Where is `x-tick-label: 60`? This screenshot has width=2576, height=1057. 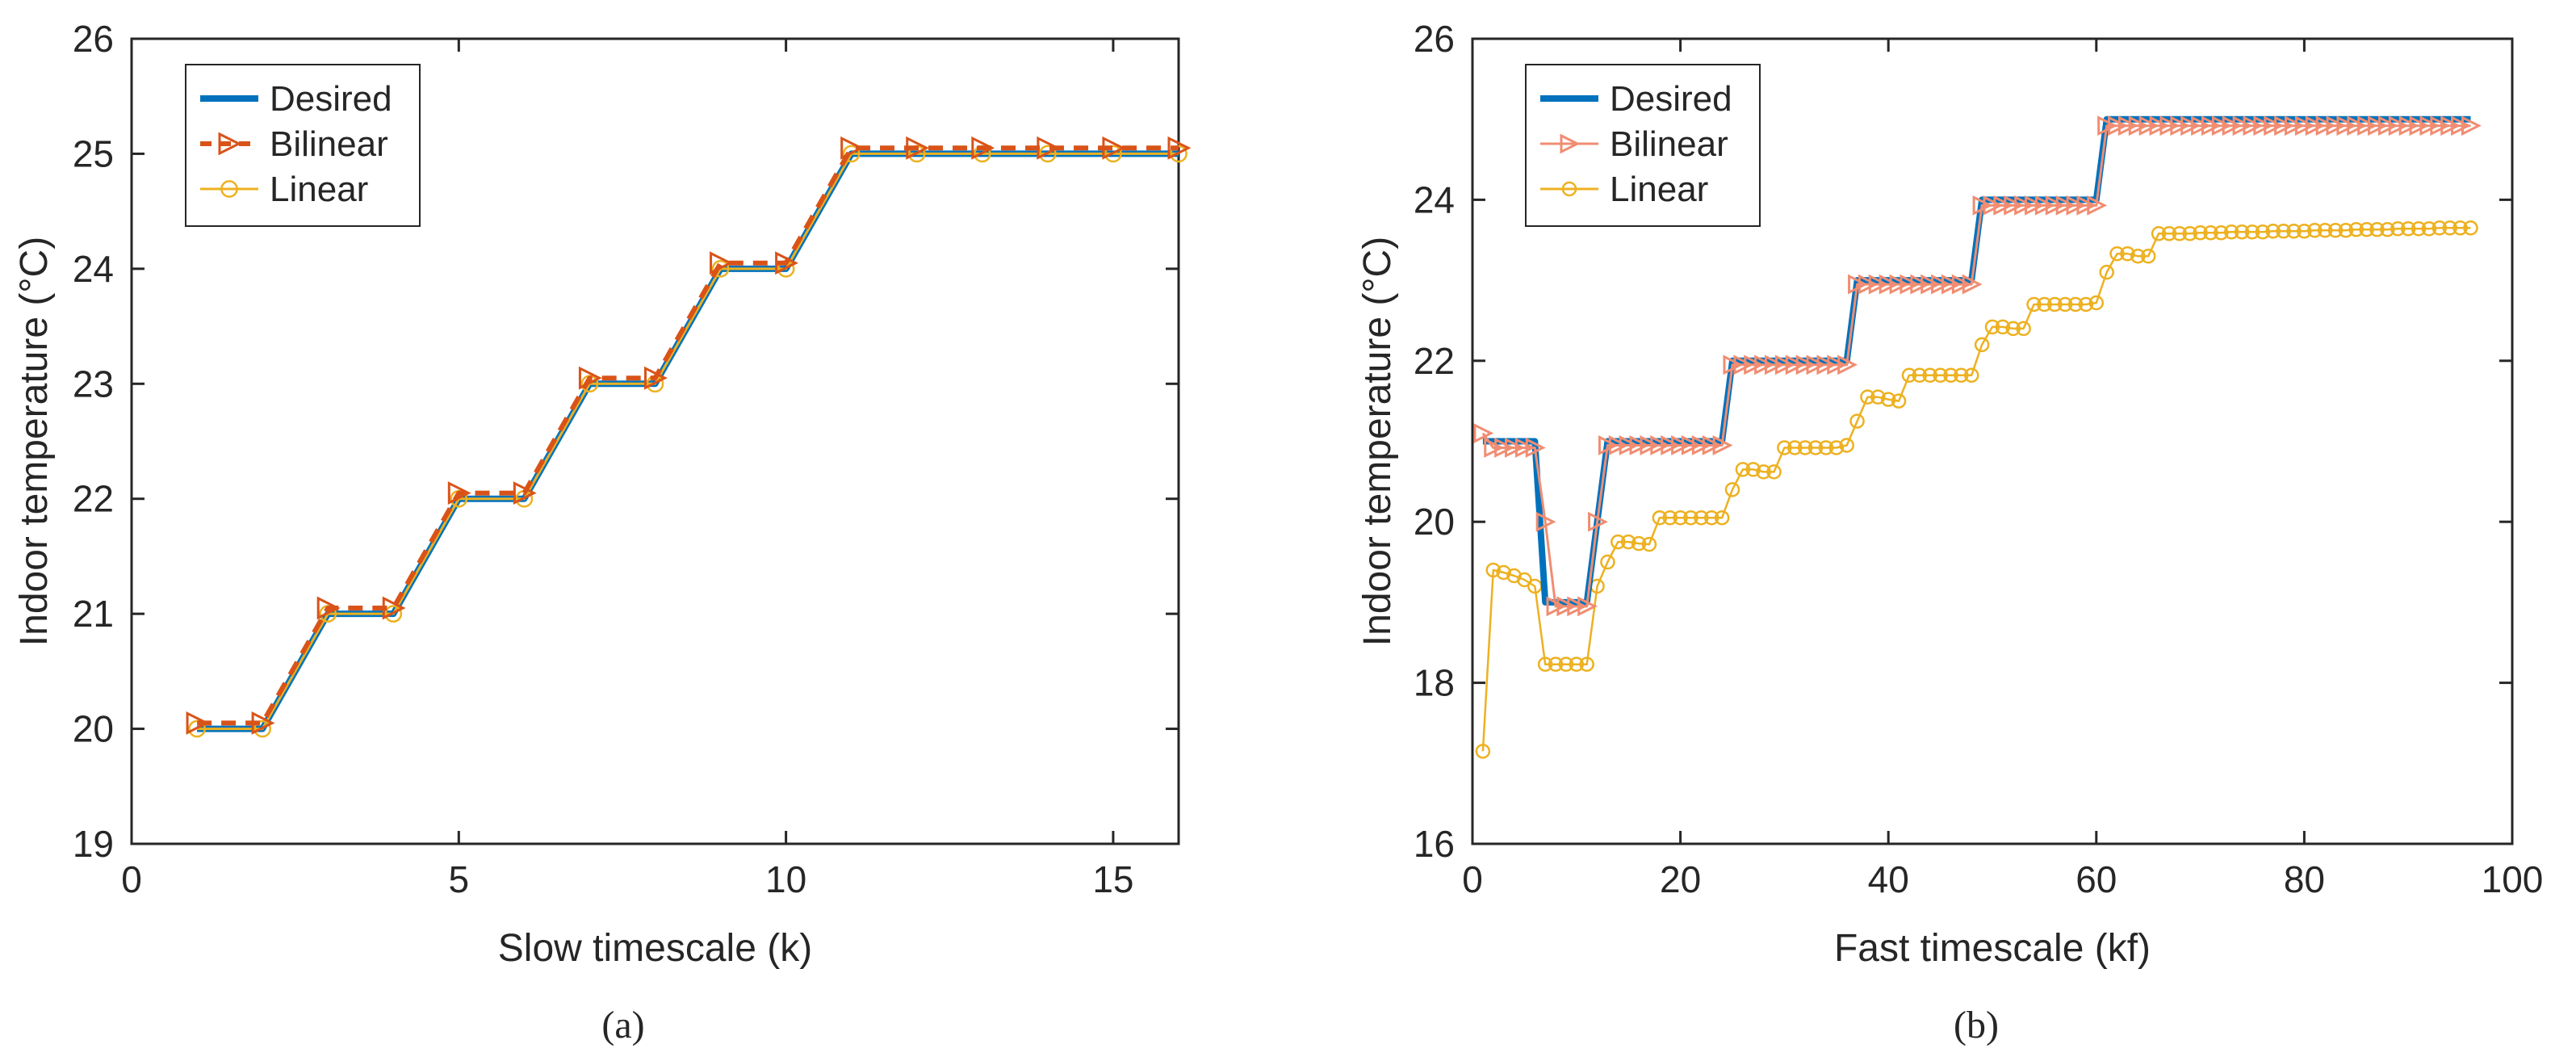
x-tick-label: 60 is located at coordinates (2096, 879).